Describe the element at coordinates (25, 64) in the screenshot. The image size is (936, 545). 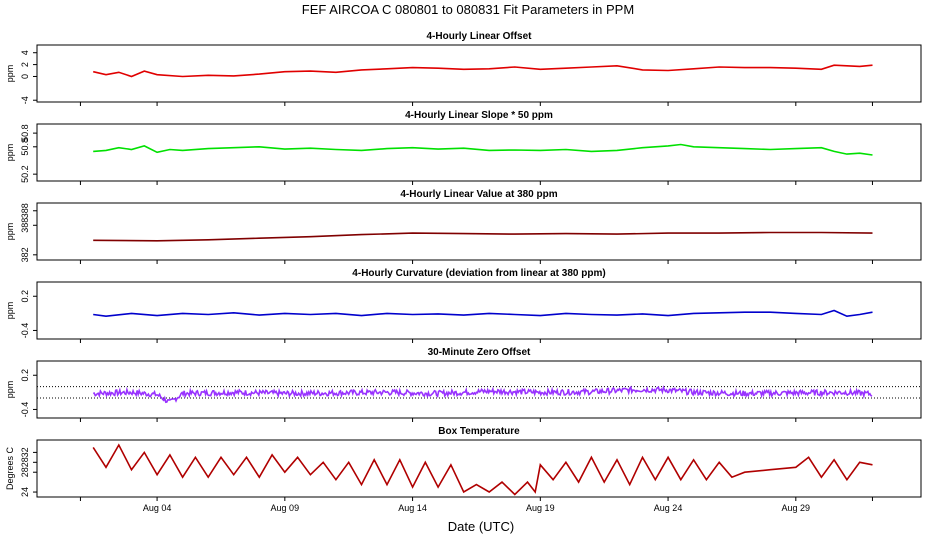
I see `y-tick-label: 2` at that location.